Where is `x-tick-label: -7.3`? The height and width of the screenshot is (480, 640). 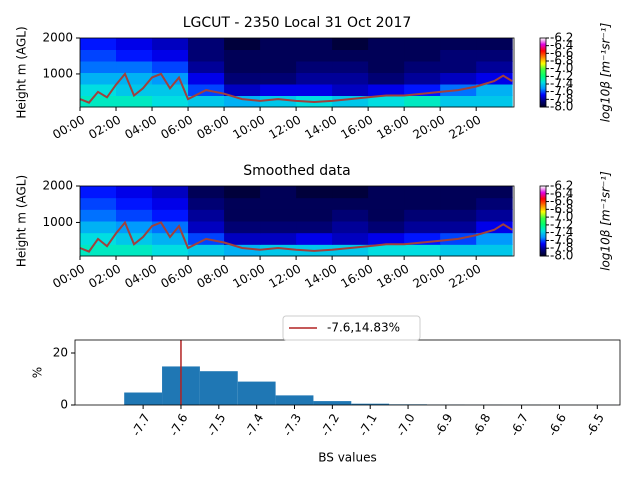
x-tick-label: -7.3 is located at coordinates (292, 424).